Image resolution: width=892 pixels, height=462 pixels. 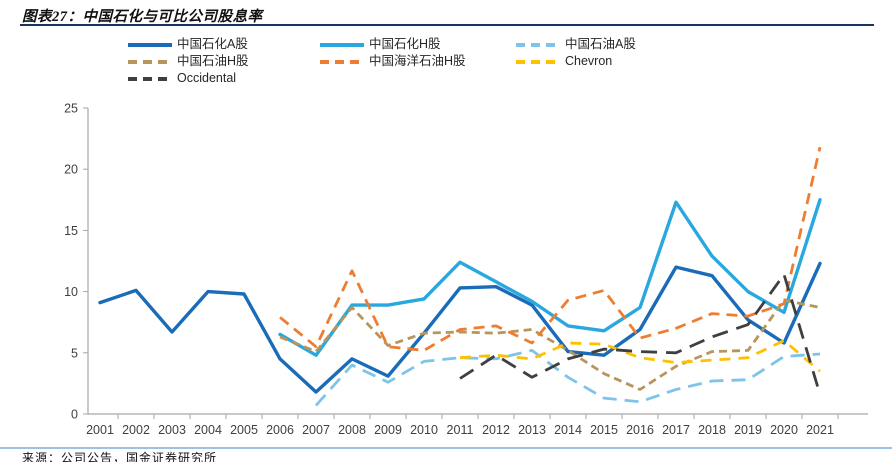 What do you see at coordinates (74, 353) in the screenshot?
I see `y-tick-label: 5` at bounding box center [74, 353].